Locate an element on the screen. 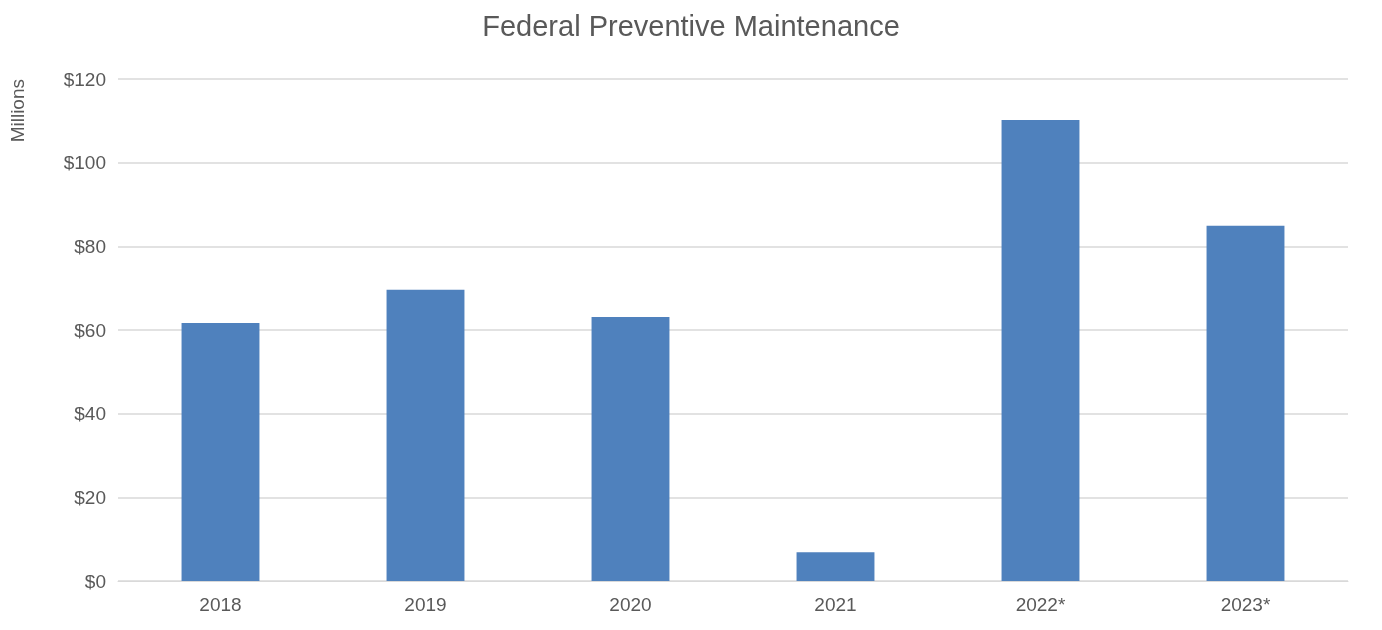 This screenshot has height=630, width=1382. x-tick-label: 2022* is located at coordinates (1040, 604).